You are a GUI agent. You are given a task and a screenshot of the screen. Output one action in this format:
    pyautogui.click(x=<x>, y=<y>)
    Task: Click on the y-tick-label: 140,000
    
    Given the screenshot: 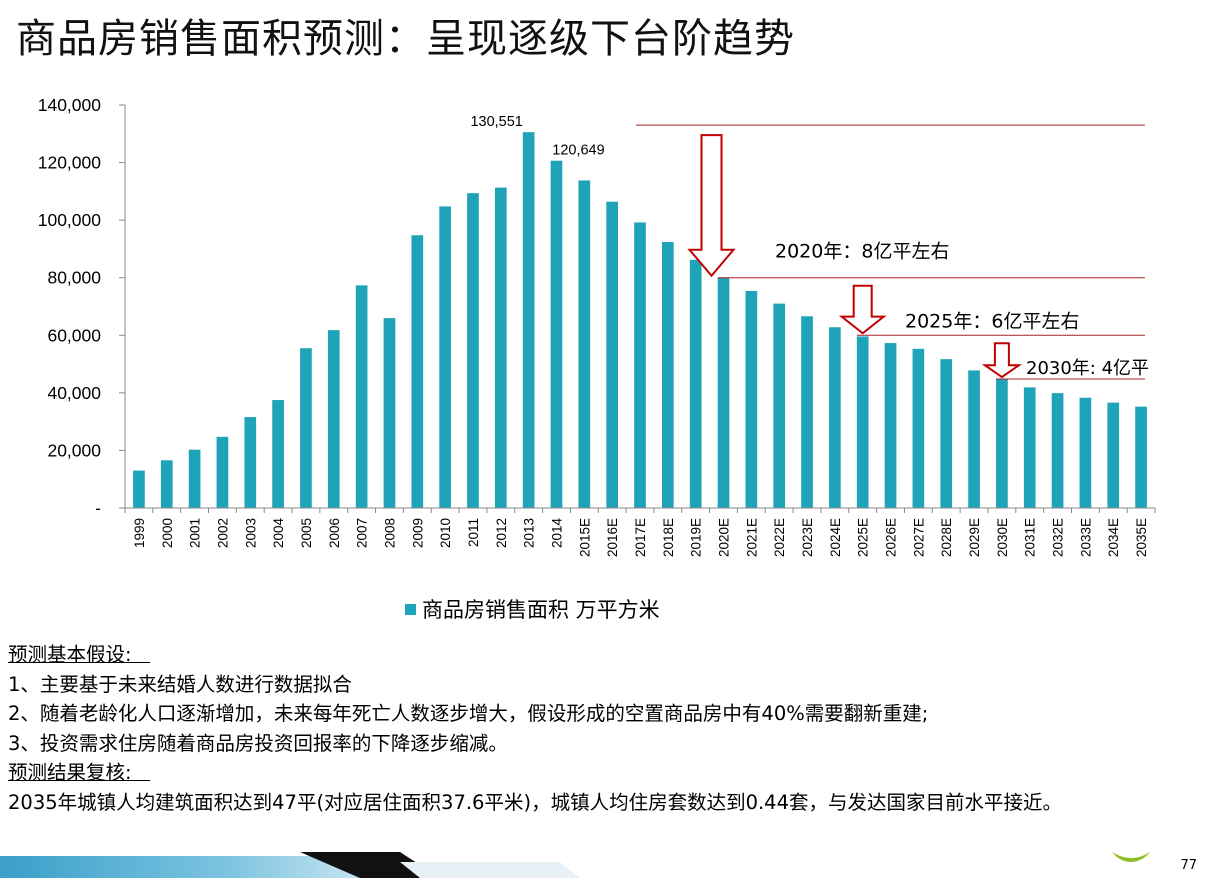 What is the action you would take?
    pyautogui.click(x=70, y=105)
    